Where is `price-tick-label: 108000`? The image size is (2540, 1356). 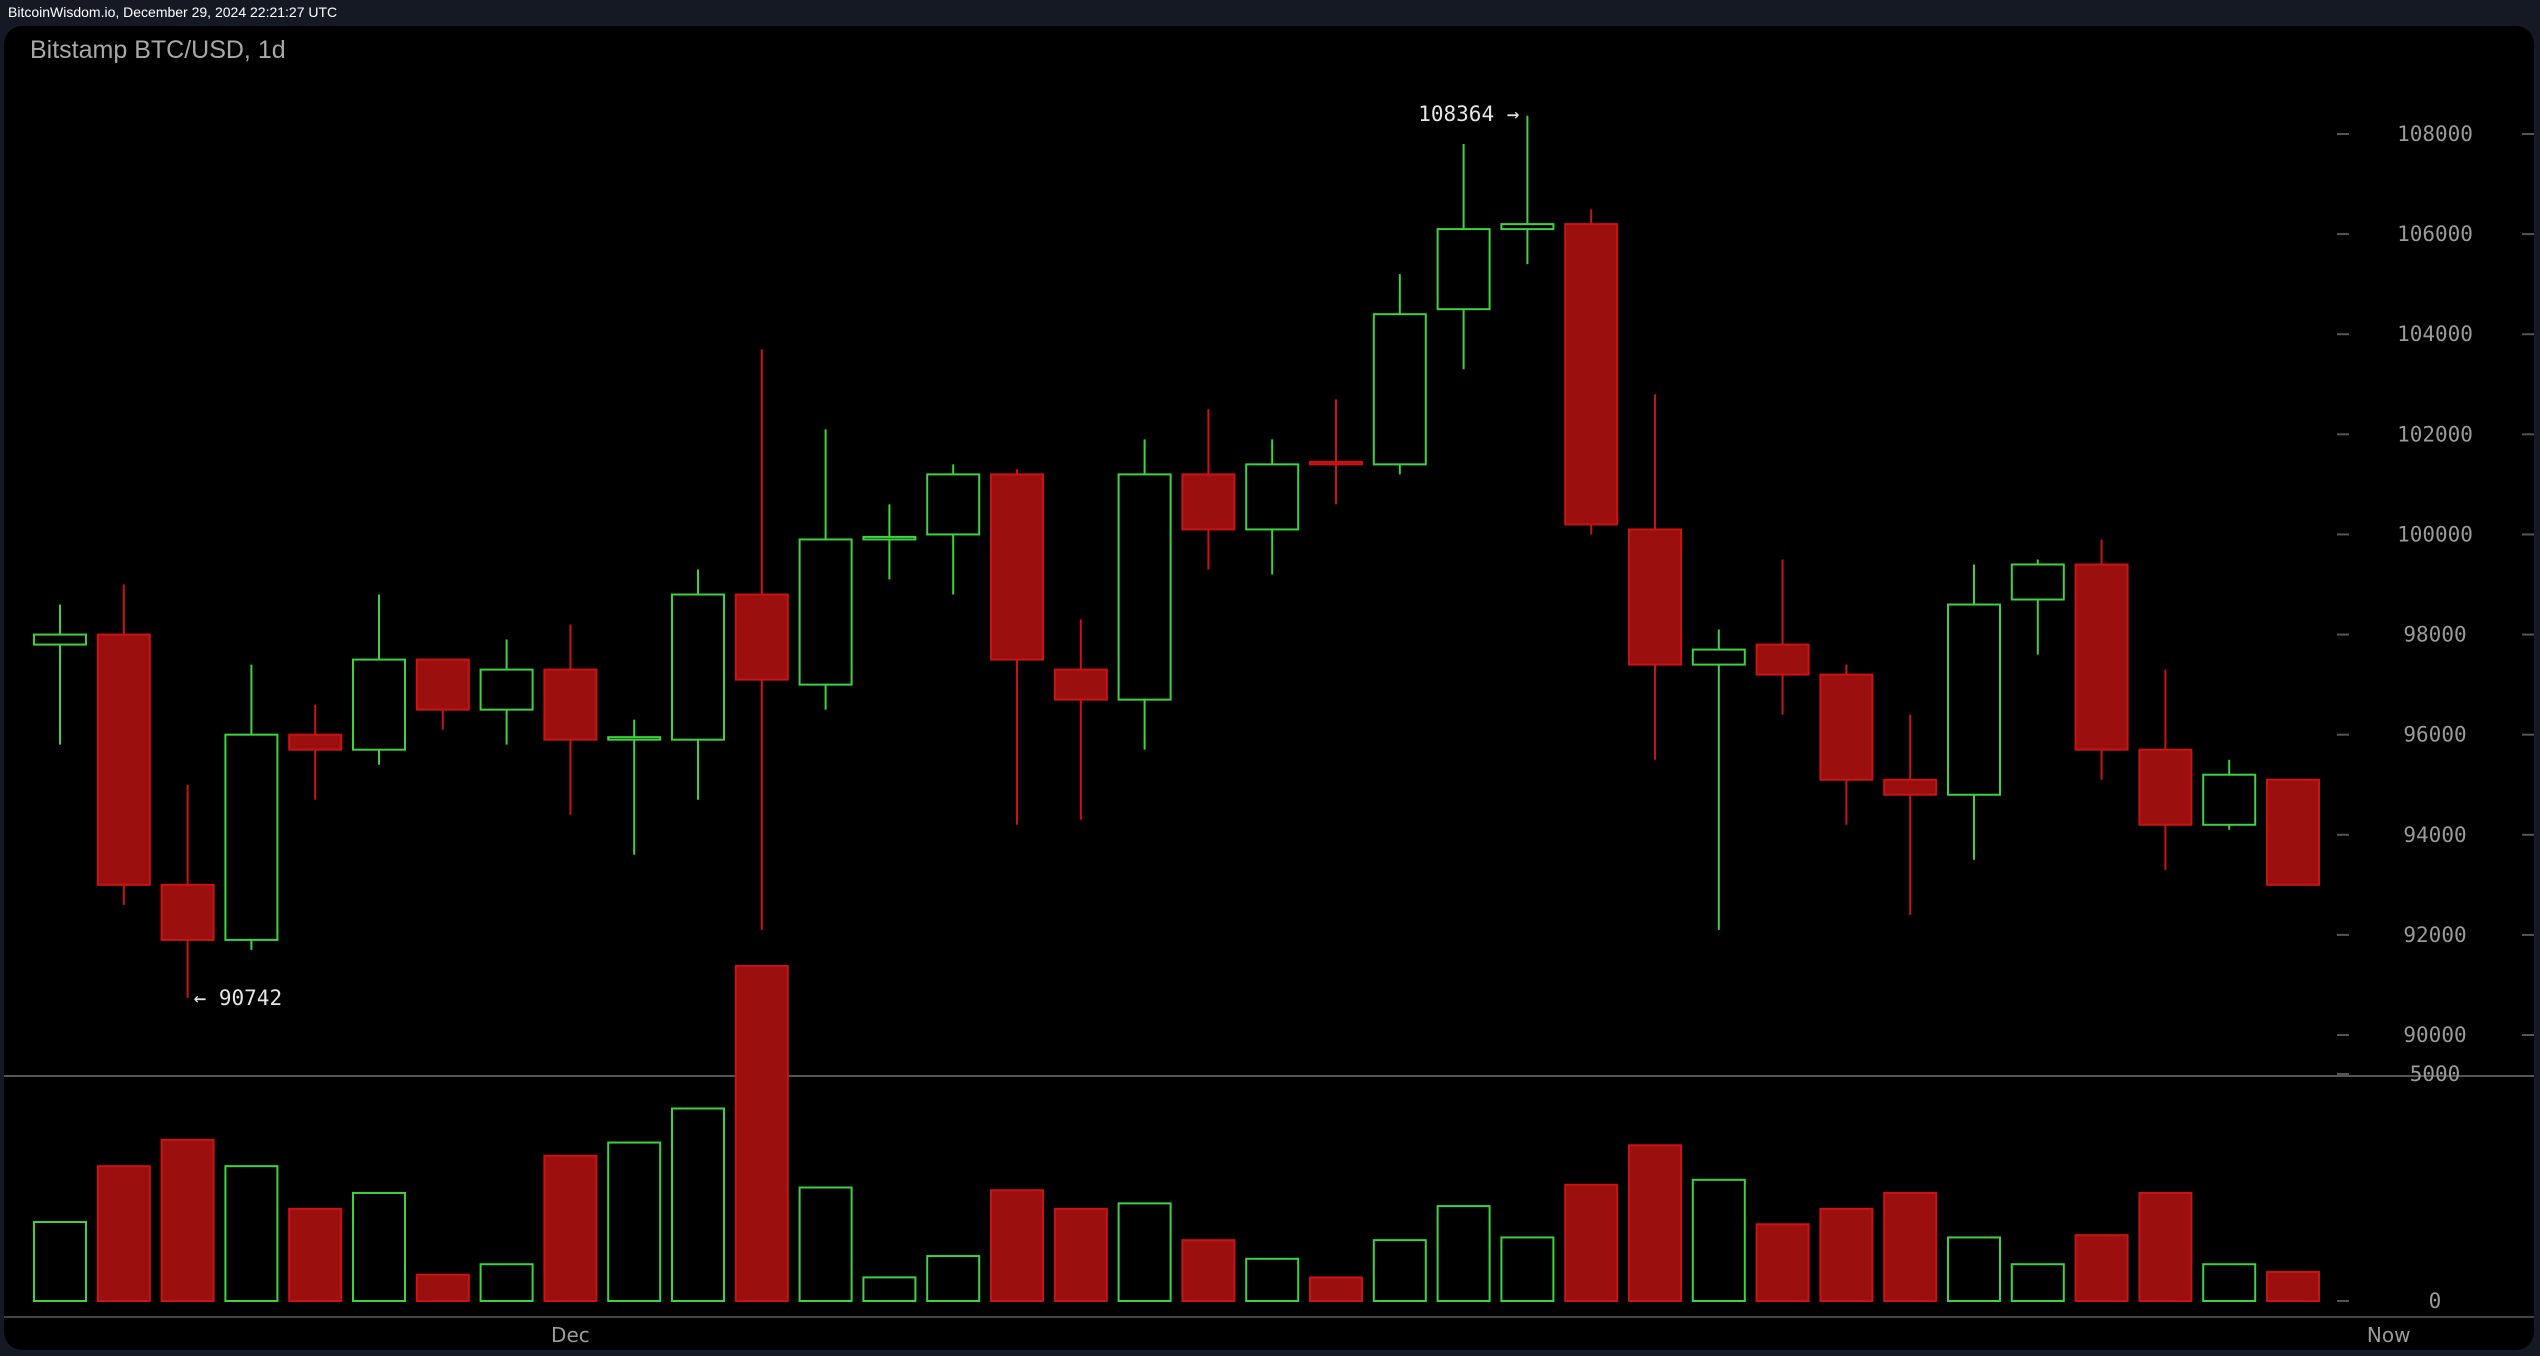
price-tick-label: 108000 is located at coordinates (2435, 134).